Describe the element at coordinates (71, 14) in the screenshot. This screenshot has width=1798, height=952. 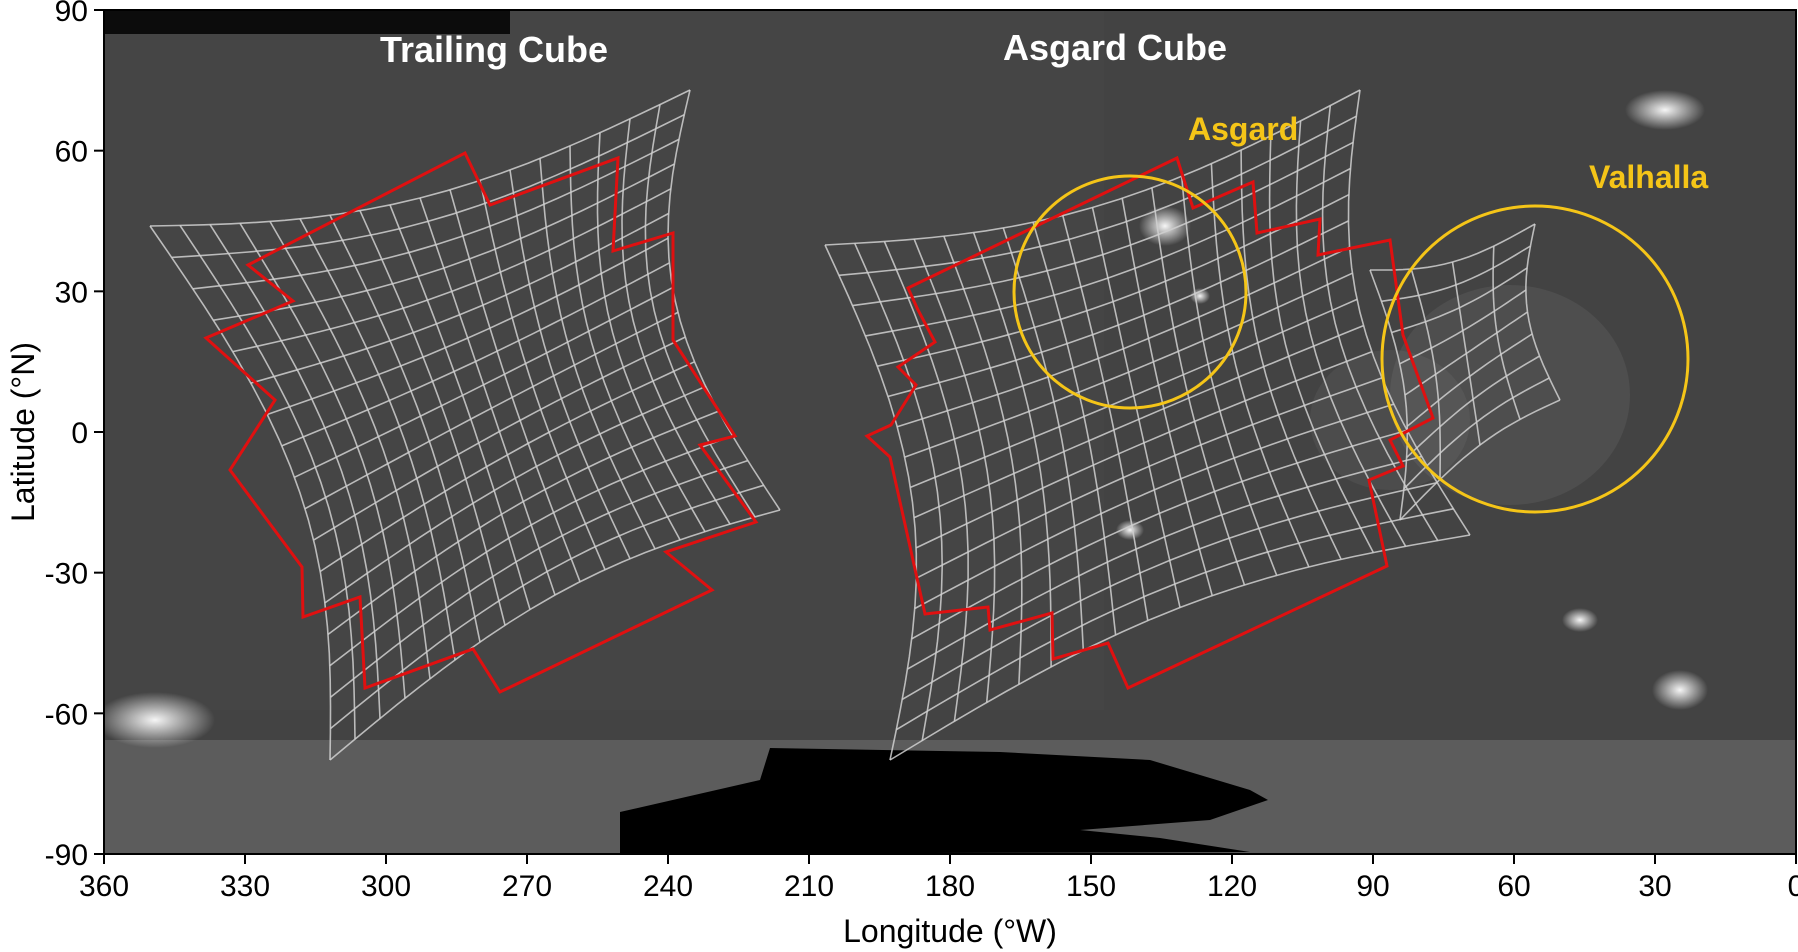
I see `y-tick-label: 90` at that location.